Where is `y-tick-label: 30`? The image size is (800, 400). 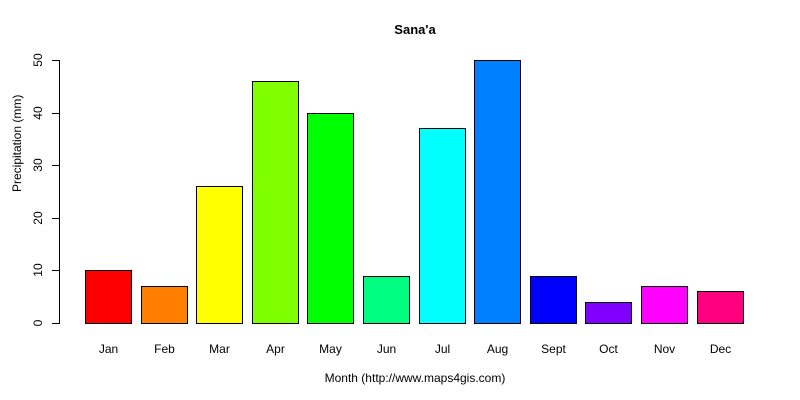 y-tick-label: 30 is located at coordinates (38, 165).